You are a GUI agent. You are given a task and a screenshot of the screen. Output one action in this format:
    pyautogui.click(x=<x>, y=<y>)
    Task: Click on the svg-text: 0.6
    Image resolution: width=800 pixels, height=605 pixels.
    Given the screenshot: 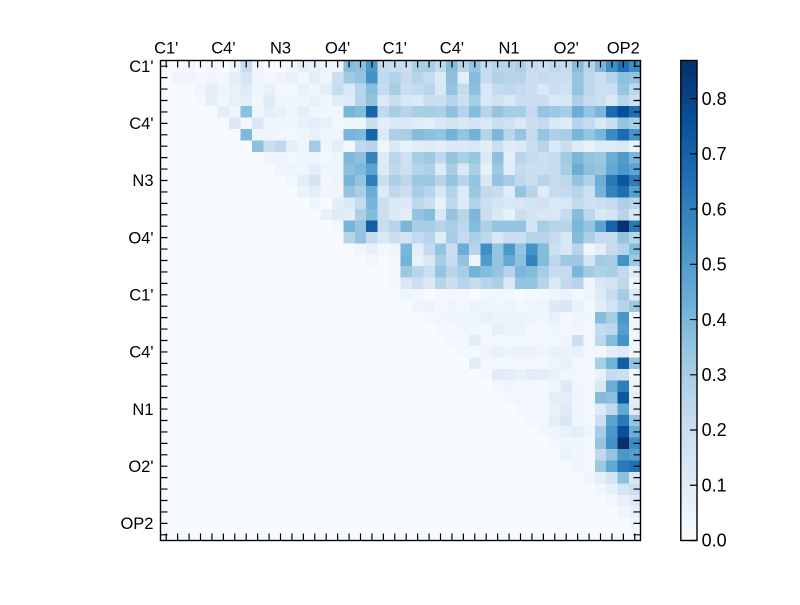 What is the action you would take?
    pyautogui.click(x=714, y=209)
    